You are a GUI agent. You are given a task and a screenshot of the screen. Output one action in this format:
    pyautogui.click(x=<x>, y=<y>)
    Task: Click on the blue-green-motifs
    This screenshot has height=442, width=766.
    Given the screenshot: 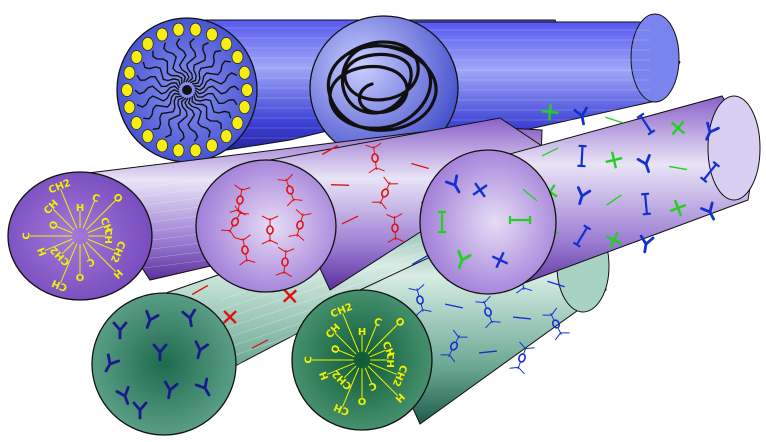 What is the action you would take?
    pyautogui.click(x=488, y=221)
    